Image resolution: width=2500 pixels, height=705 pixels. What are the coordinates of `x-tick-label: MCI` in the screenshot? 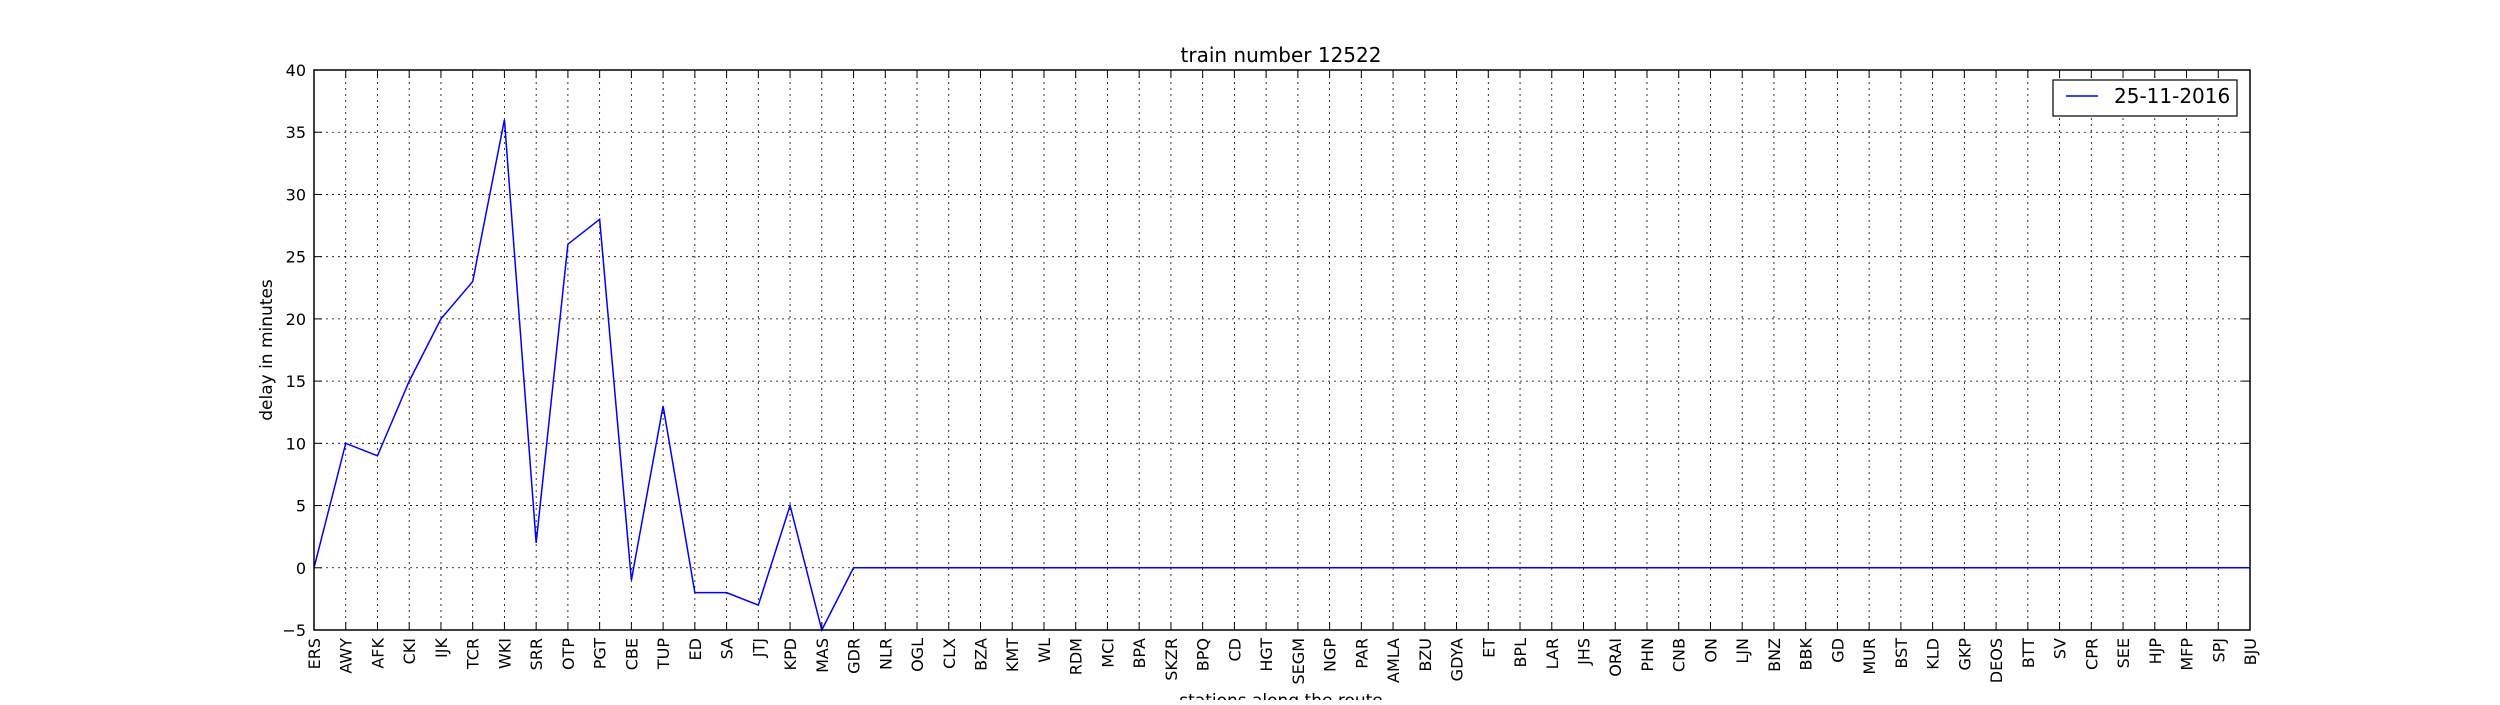 It's located at (1107, 653).